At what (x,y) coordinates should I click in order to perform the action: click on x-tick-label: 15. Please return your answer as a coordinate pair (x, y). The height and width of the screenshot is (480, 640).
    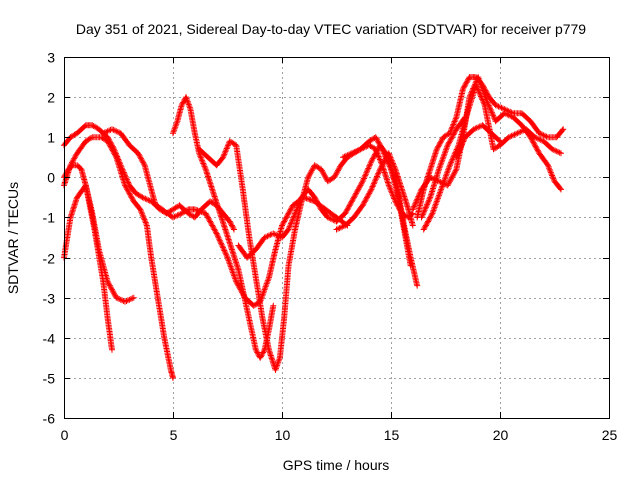
    Looking at the image, I should click on (392, 435).